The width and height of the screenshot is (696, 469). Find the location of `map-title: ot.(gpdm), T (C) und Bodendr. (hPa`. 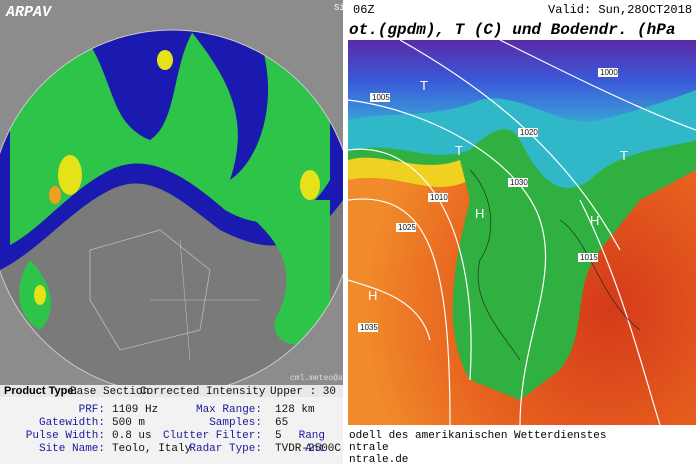

map-title: ot.(gpdm), T (C) und Bodendr. (hPa is located at coordinates (512, 30).